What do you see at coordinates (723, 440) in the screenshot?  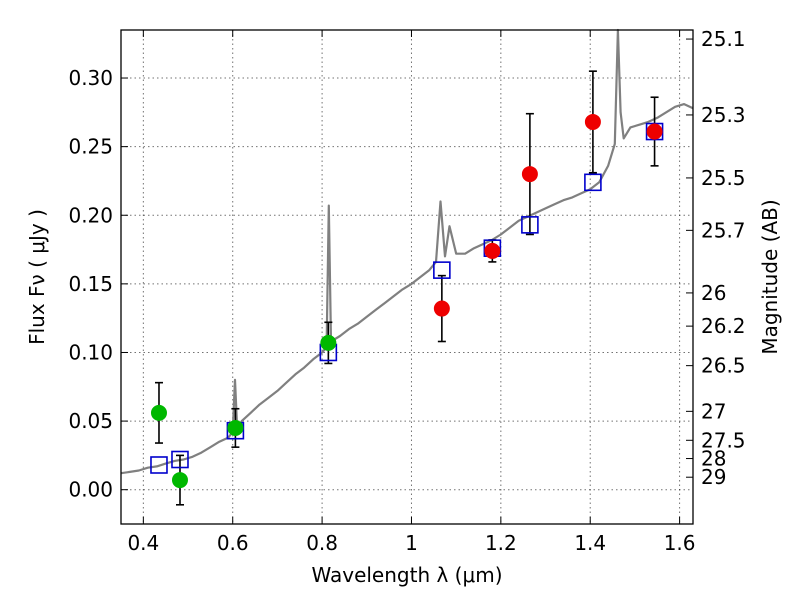 I see `magnitude-tick-label: 27.5` at bounding box center [723, 440].